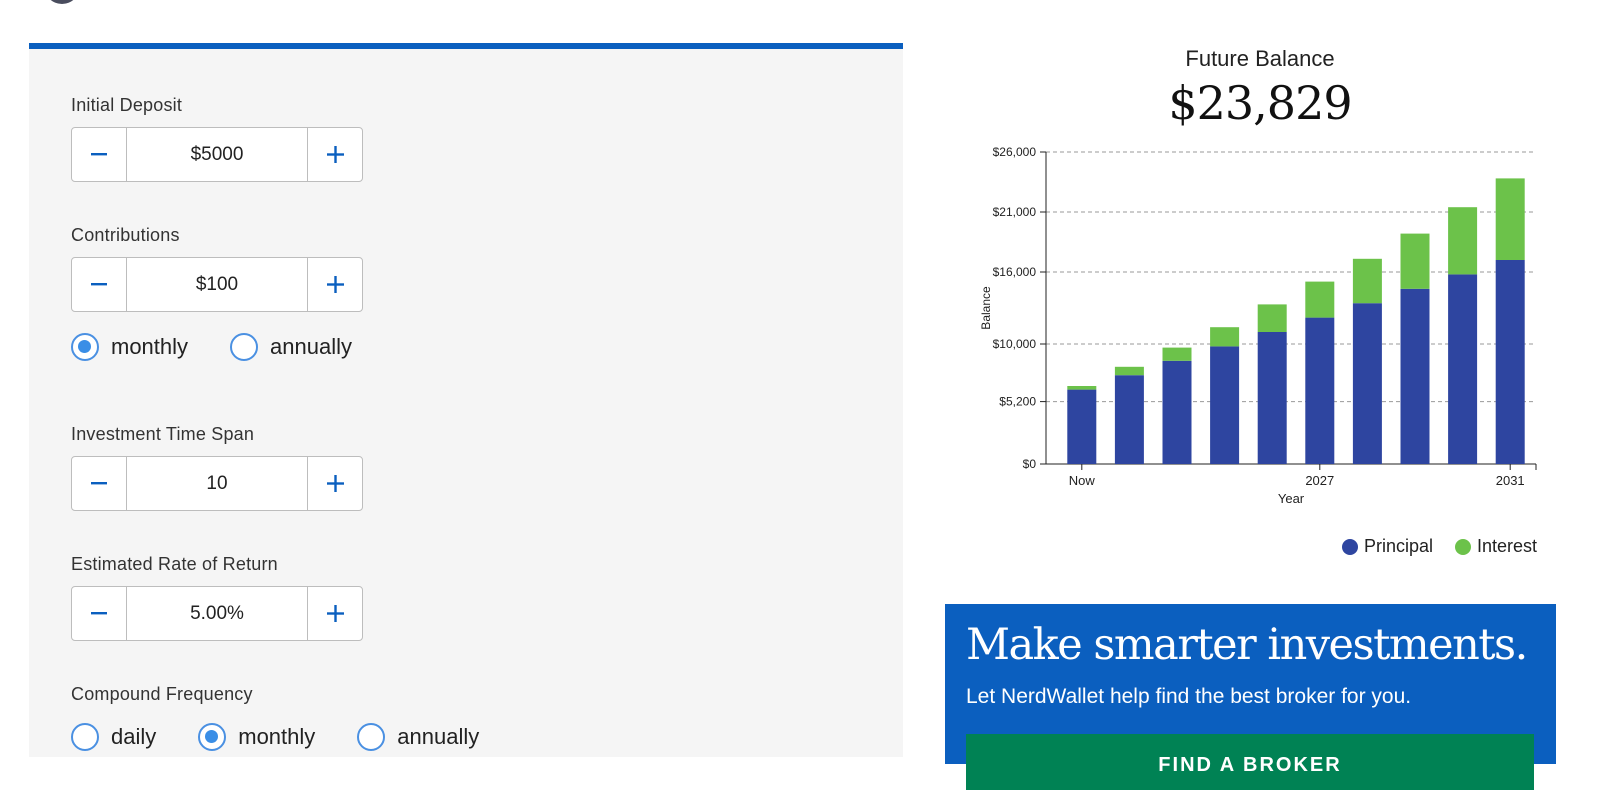 Image resolution: width=1600 pixels, height=790 pixels. I want to click on future-balance-title: Future Balance, so click(1260, 58).